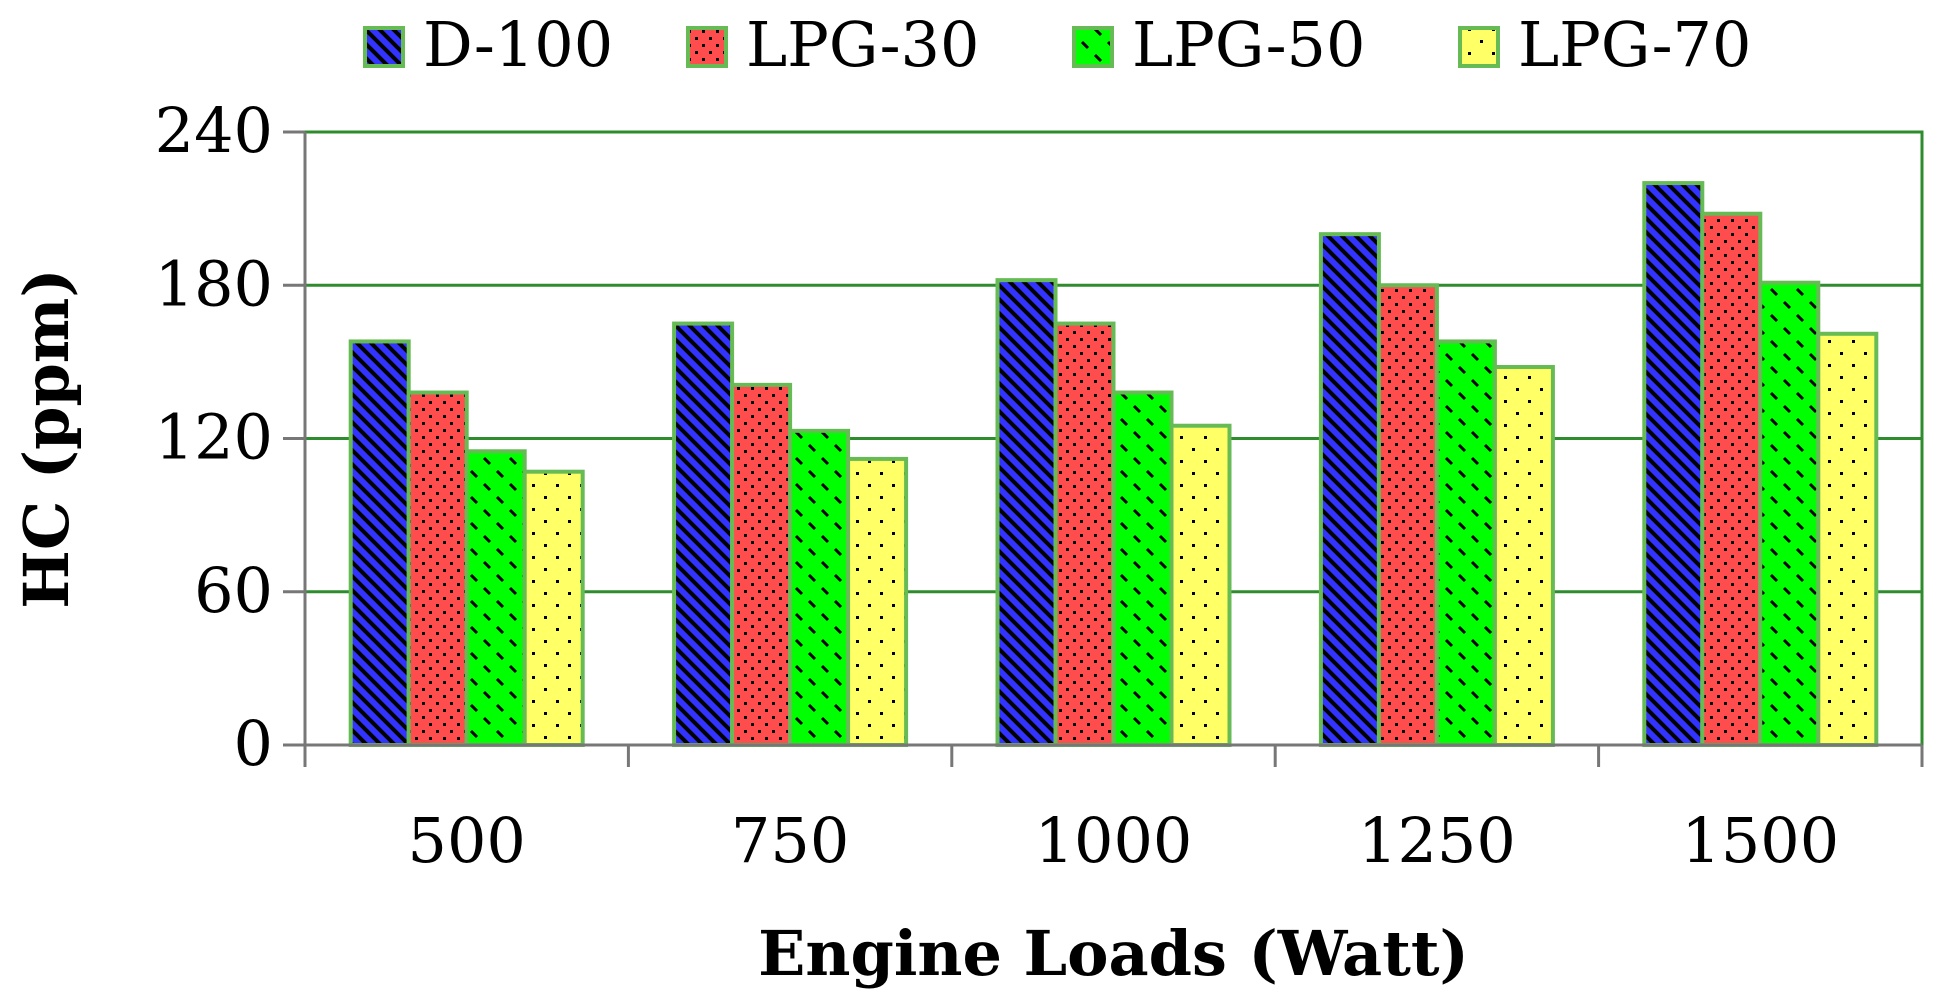 Image resolution: width=1937 pixels, height=1006 pixels. I want to click on y-tick-label-180: 180, so click(214, 283).